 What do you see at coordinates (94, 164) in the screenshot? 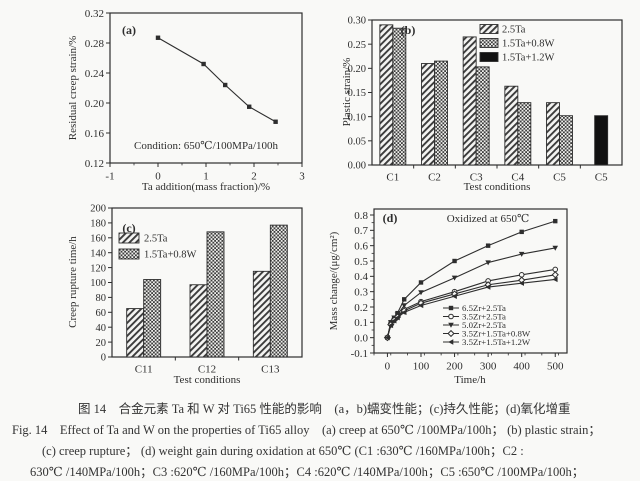
I see `y-tick-label: 0.12` at bounding box center [94, 164].